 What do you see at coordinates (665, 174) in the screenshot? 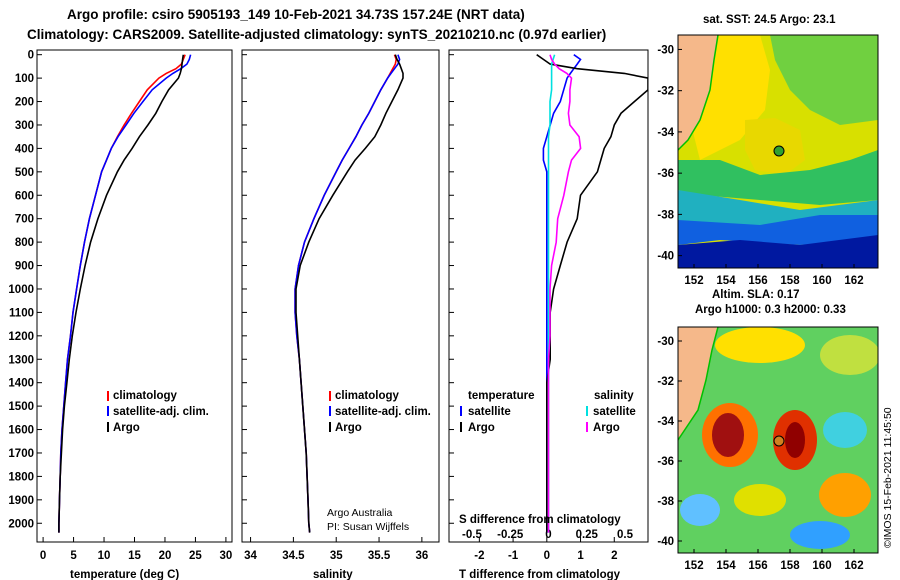
I see `map-y-tick-label: -36` at bounding box center [665, 174].